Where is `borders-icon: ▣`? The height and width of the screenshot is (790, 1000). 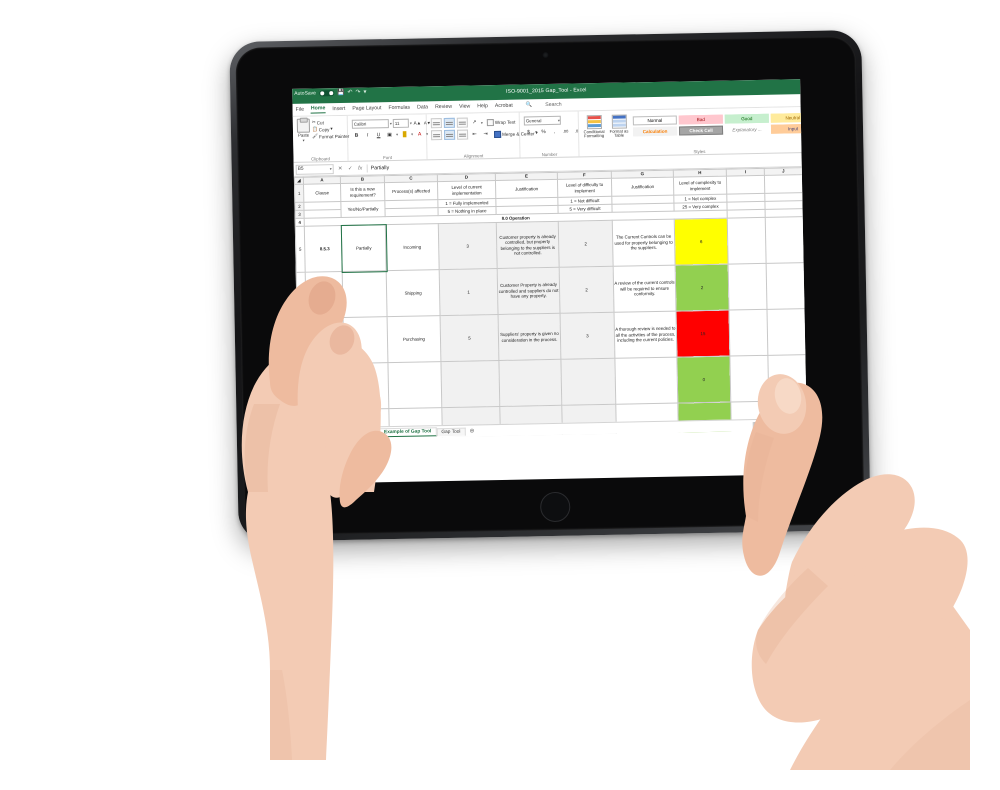 borders-icon: ▣ is located at coordinates (389, 134).